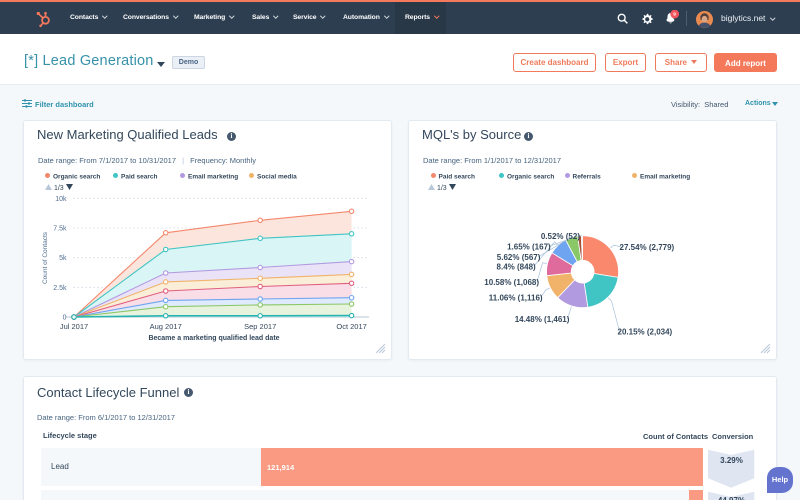  Describe the element at coordinates (260, 326) in the screenshot. I see `svg-text: Sep 2017` at that location.